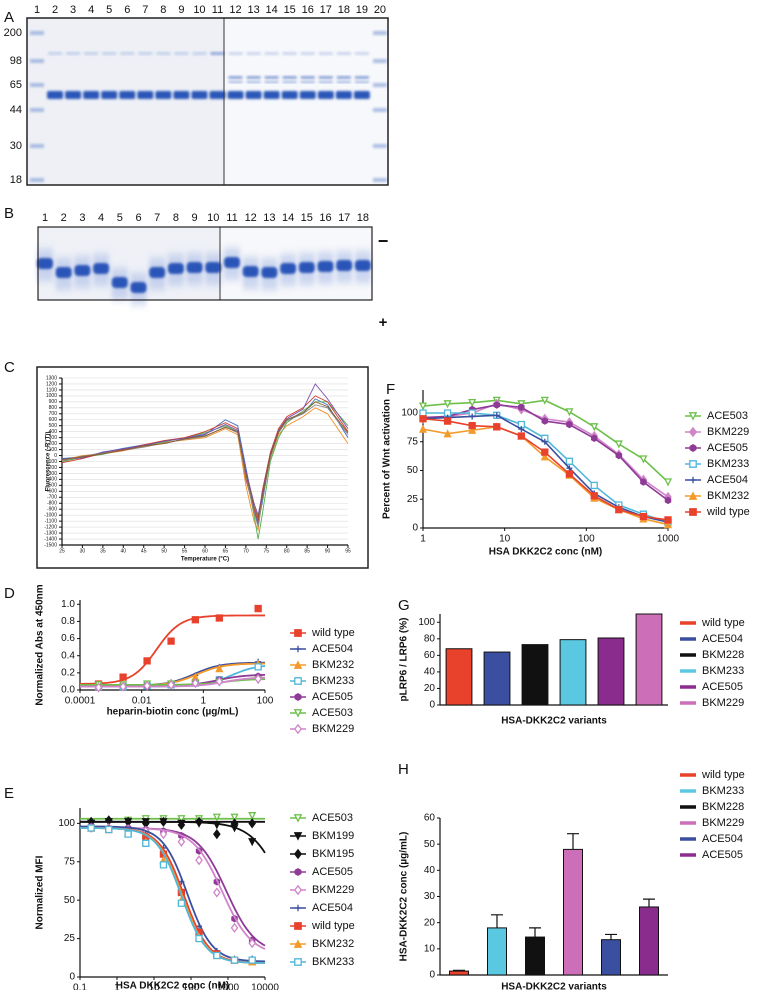 Image resolution: width=763 pixels, height=990 pixels. Describe the element at coordinates (728, 432) in the screenshot. I see `legend-label: BKM229` at that location.